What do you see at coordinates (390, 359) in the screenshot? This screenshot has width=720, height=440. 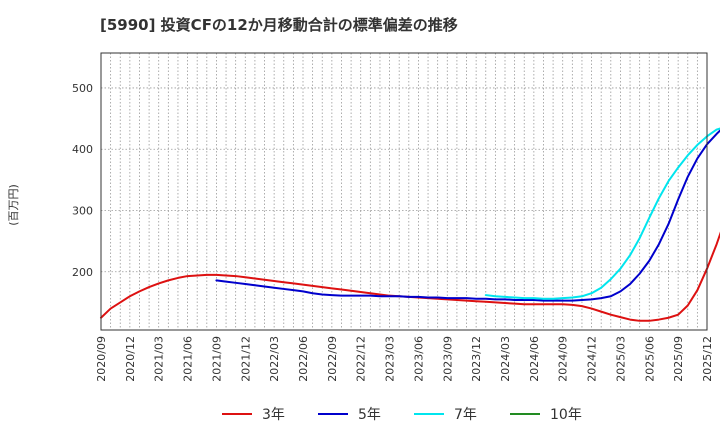 I see `x-tick-label: 2023/03` at bounding box center [390, 359].